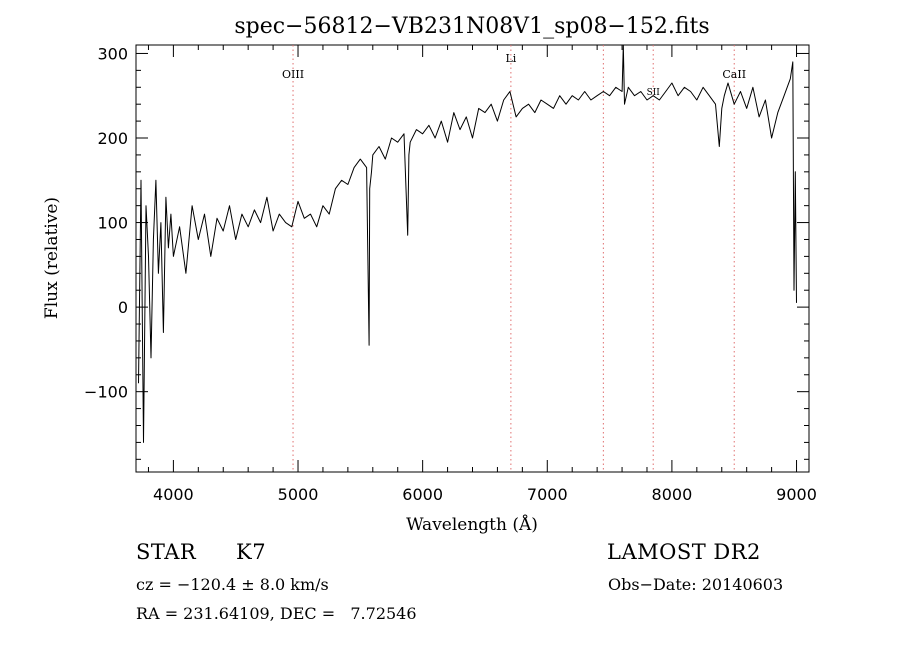 Image resolution: width=900 pixels, height=650 pixels. I want to click on coordinates-text: RA = 231.64109, DEC = 7.72546, so click(276, 613).